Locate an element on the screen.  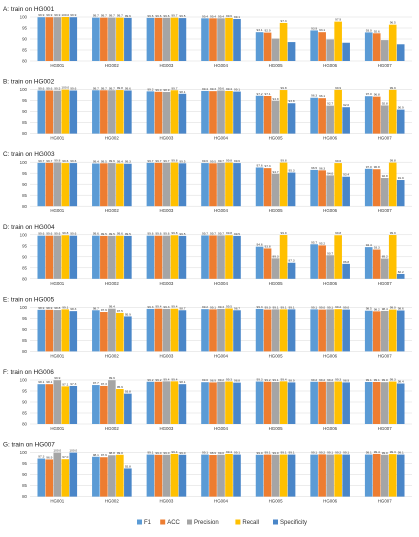
data-label: 97.0 is located at coordinates (369, 167).